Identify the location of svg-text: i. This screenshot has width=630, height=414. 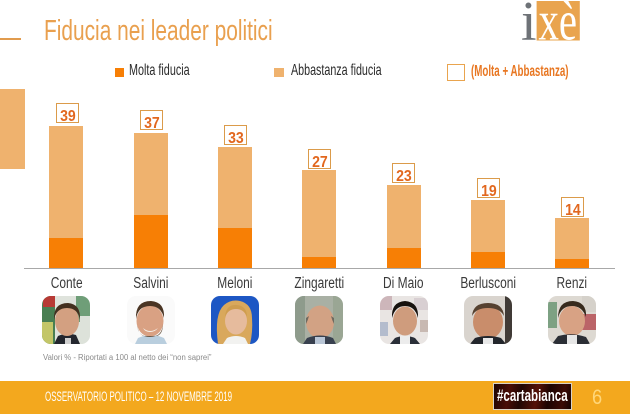
(529, 23).